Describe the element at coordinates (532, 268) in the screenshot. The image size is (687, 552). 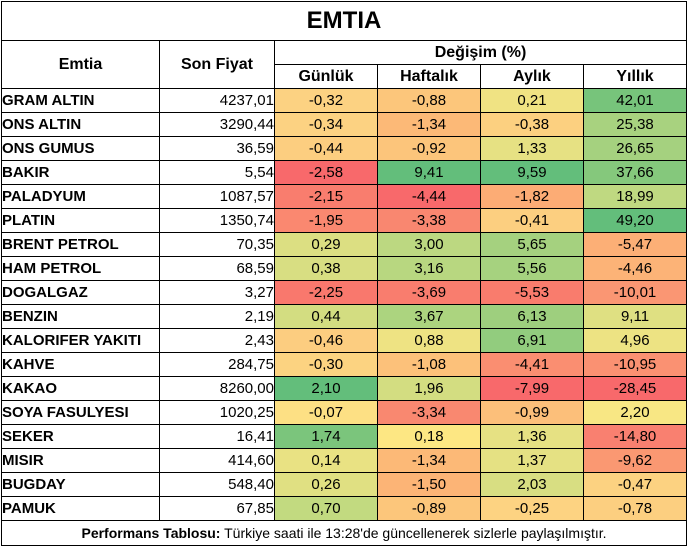
I see `monthly-change: 5,56` at that location.